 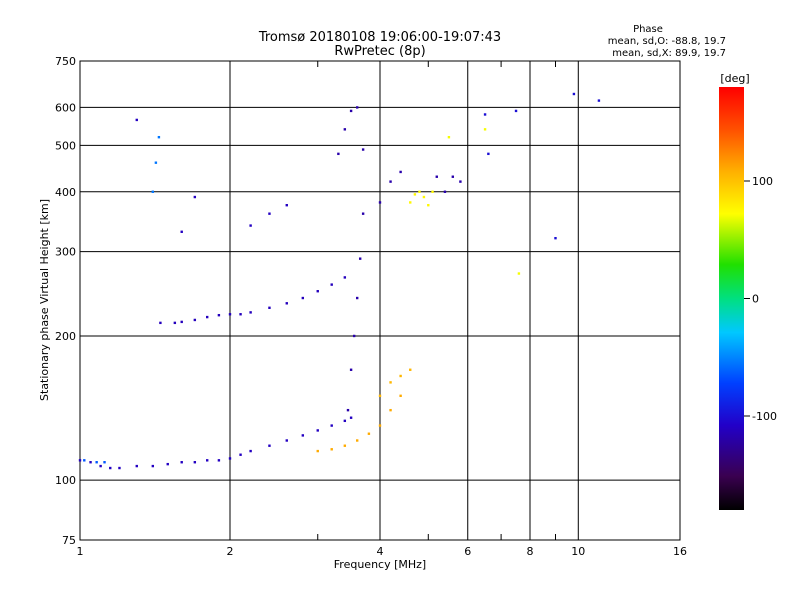 What do you see at coordinates (760, 299) in the screenshot?
I see `colorbar-ticks: 100 0 -100` at bounding box center [760, 299].